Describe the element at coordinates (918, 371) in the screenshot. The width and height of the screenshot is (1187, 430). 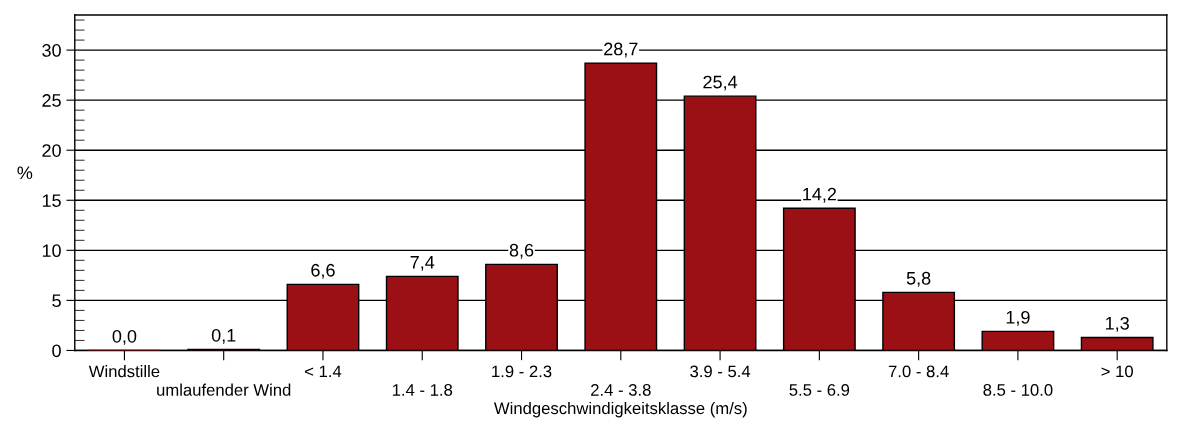
I see `x-tick-label: 7.0 - 8.4` at that location.